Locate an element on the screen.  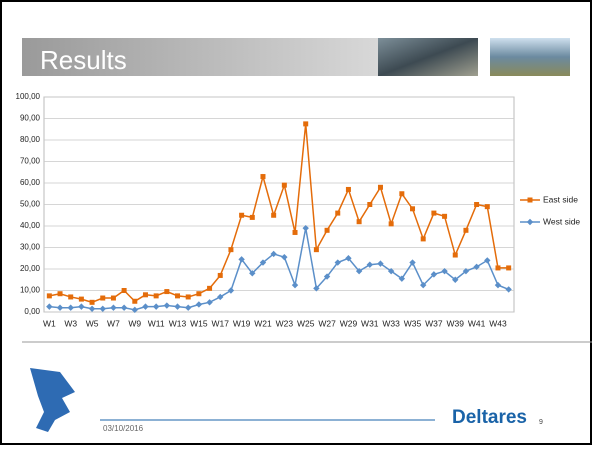
y-tick-label: 90,00 is located at coordinates (30, 118).